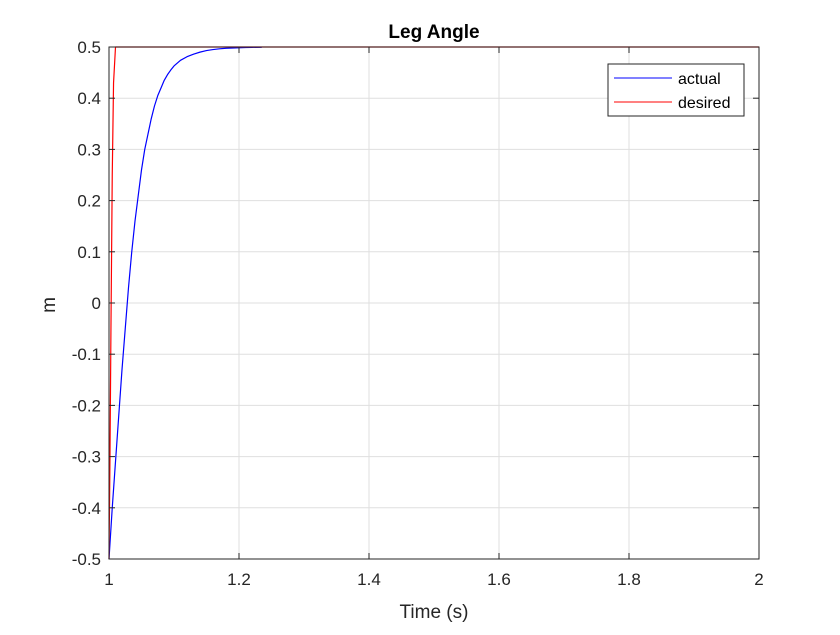  I want to click on y-tick-label: 0, so click(96, 303).